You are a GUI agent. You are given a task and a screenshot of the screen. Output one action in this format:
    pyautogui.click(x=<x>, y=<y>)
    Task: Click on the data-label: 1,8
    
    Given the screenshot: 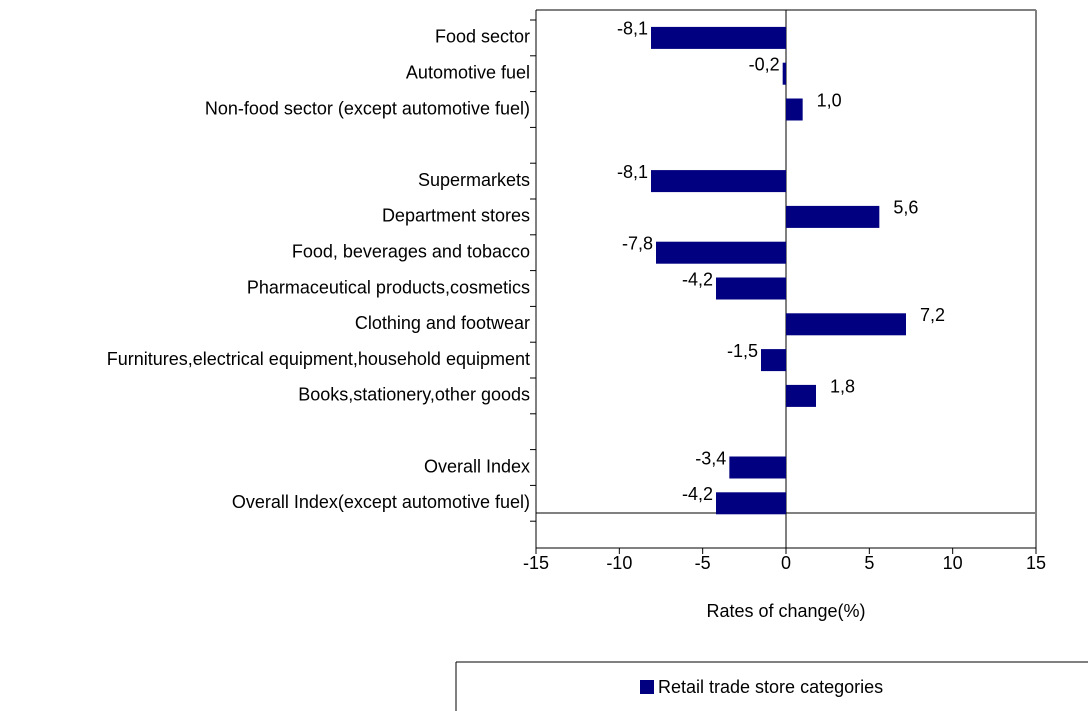 What is the action you would take?
    pyautogui.click(x=842, y=387)
    